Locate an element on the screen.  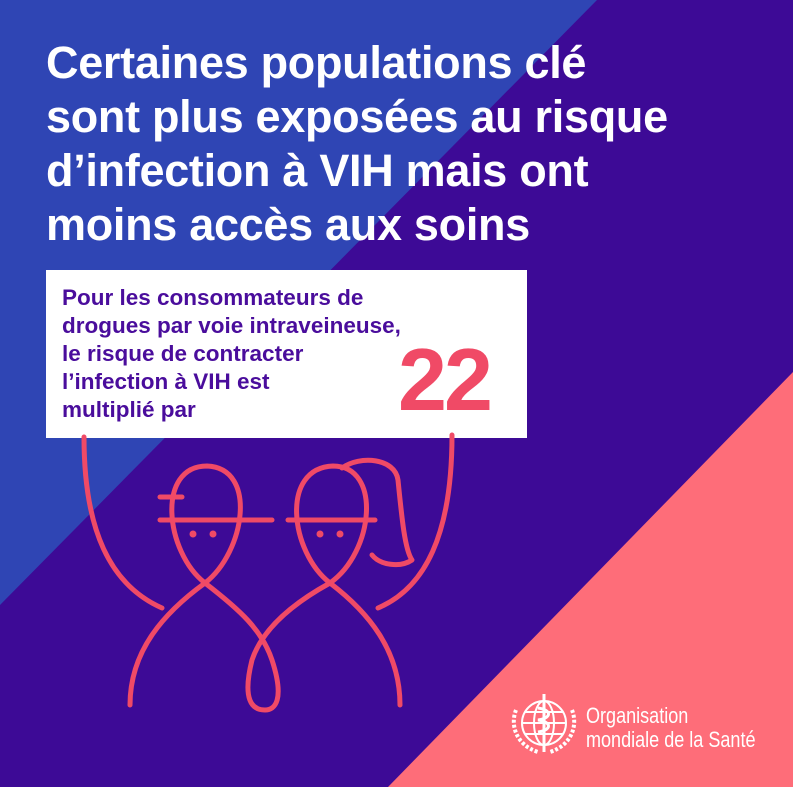
headline-line: sont plus exposées au risque is located at coordinates (357, 116).